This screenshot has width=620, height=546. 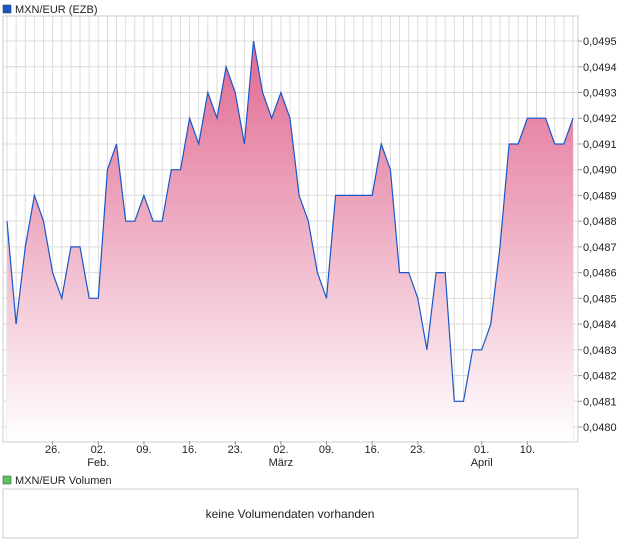 What do you see at coordinates (600, 196) in the screenshot?
I see `y-tick-label: 0,0489` at bounding box center [600, 196].